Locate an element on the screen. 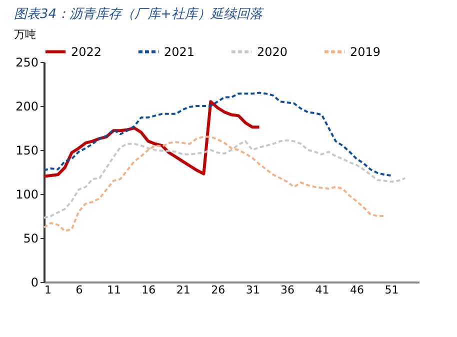 This screenshot has width=457, height=337. y-tick-label: 100 is located at coordinates (27, 195).